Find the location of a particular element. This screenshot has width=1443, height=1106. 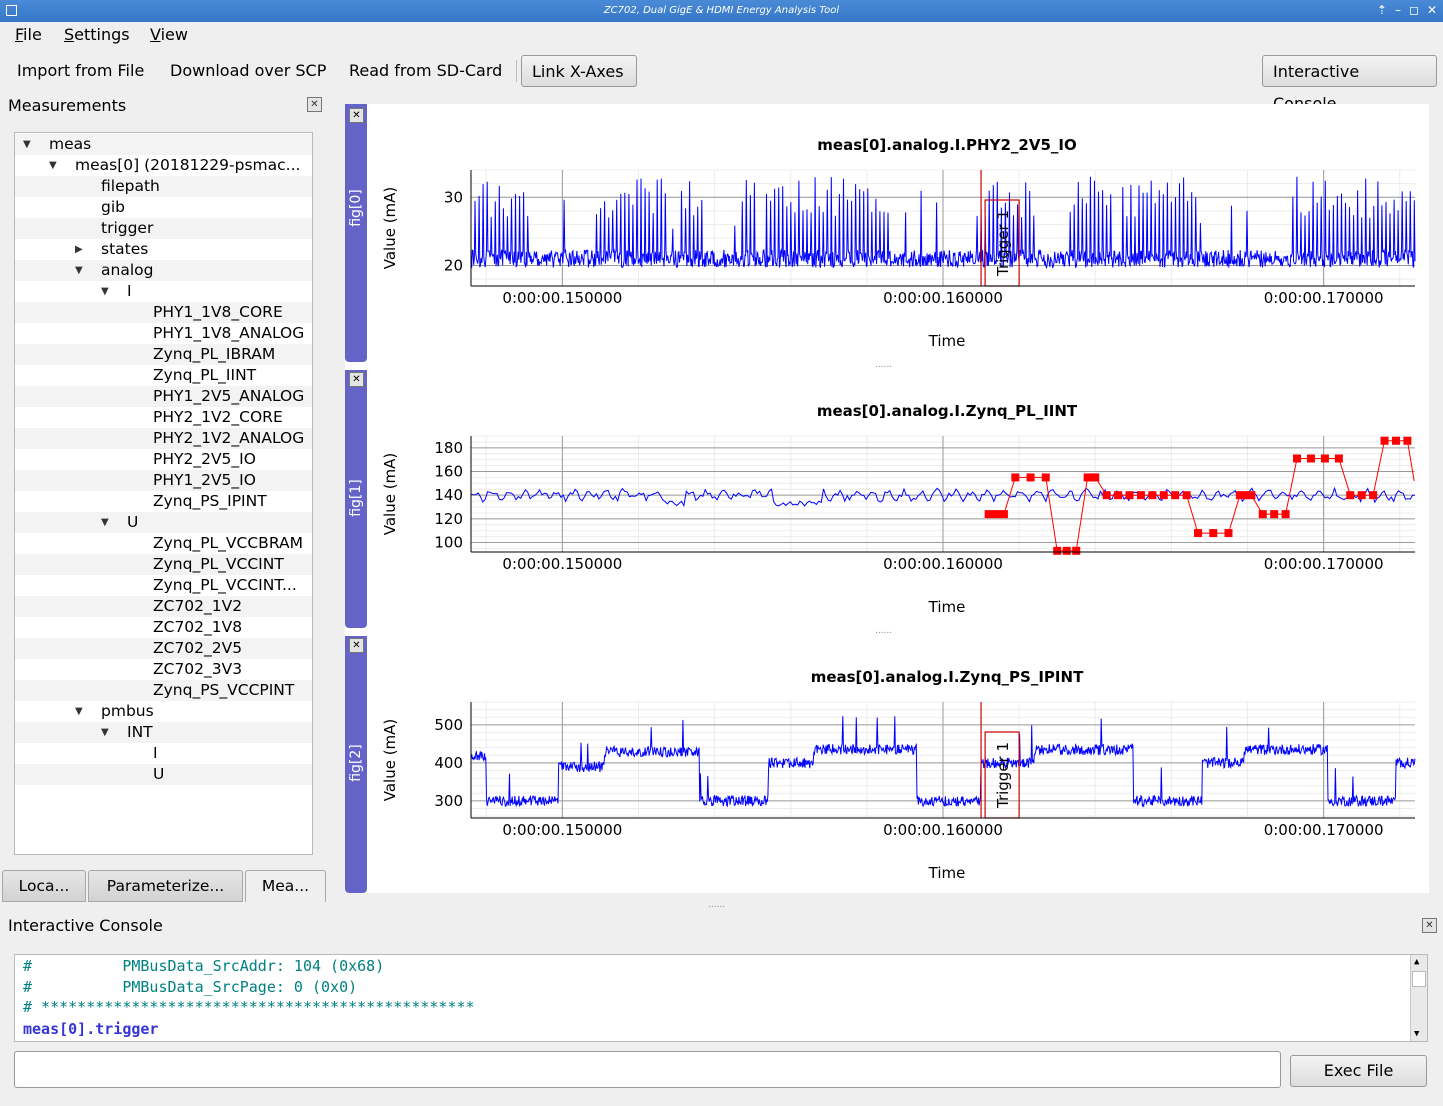

tree-item-label: I is located at coordinates (155, 753).